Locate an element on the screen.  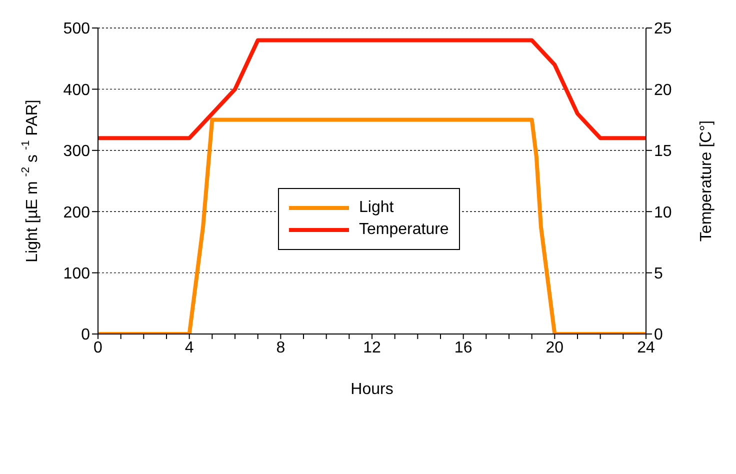
y-tick-label: 200 is located at coordinates (76, 213).